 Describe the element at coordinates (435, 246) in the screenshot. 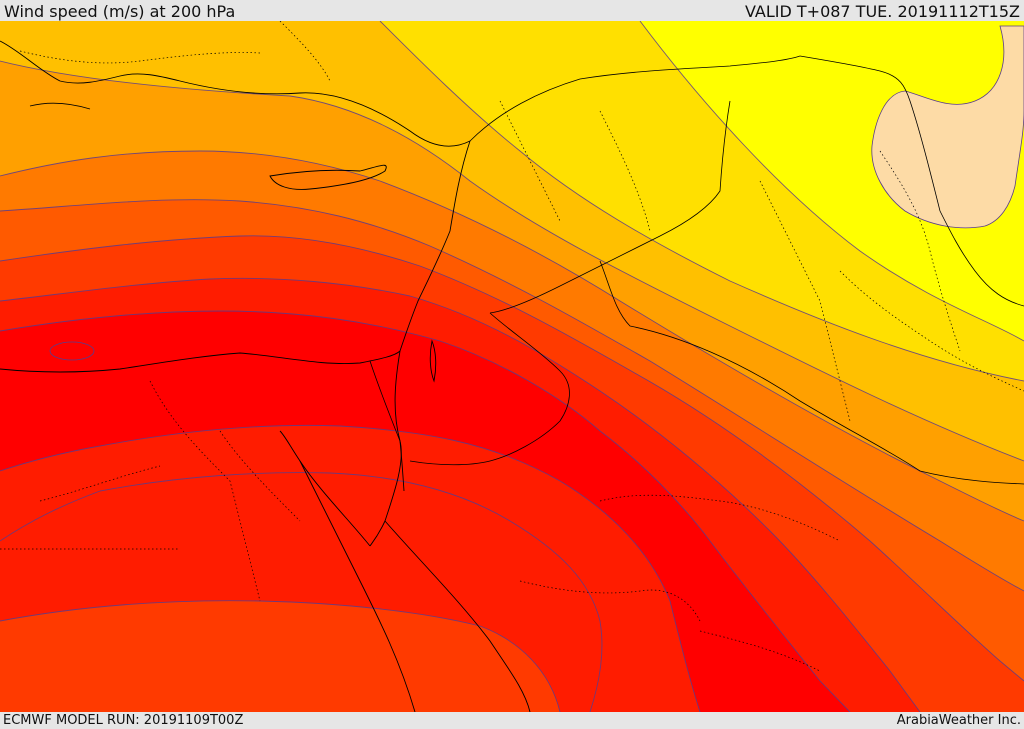

I see `levant-coast` at that location.